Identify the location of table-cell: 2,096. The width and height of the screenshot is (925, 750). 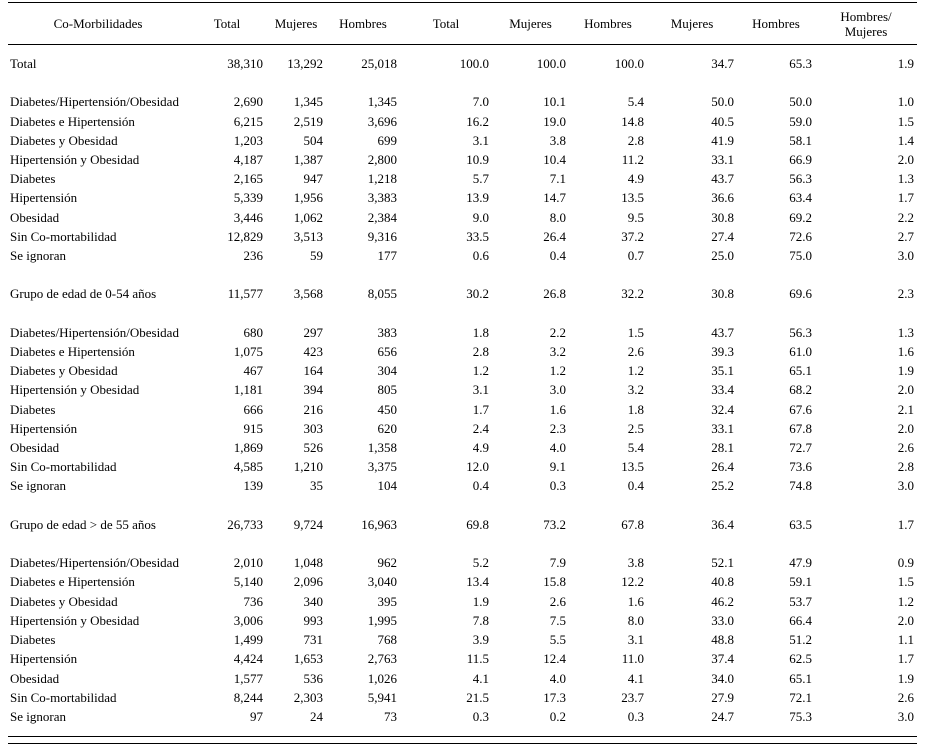
(308, 582).